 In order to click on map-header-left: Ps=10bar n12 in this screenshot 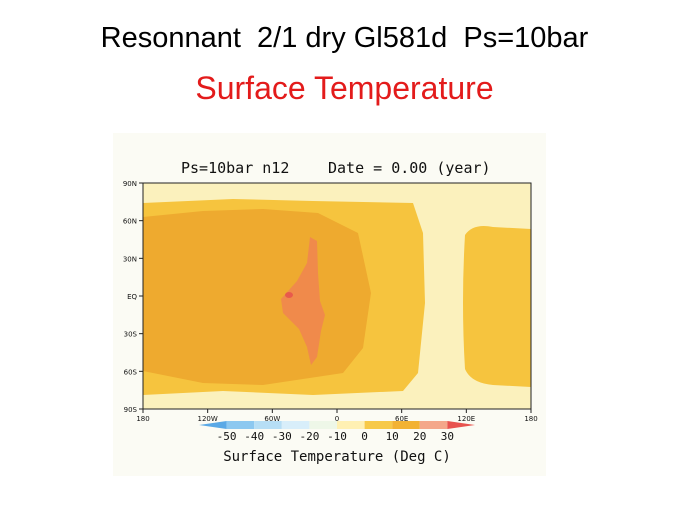, I will do `click(235, 168)`.